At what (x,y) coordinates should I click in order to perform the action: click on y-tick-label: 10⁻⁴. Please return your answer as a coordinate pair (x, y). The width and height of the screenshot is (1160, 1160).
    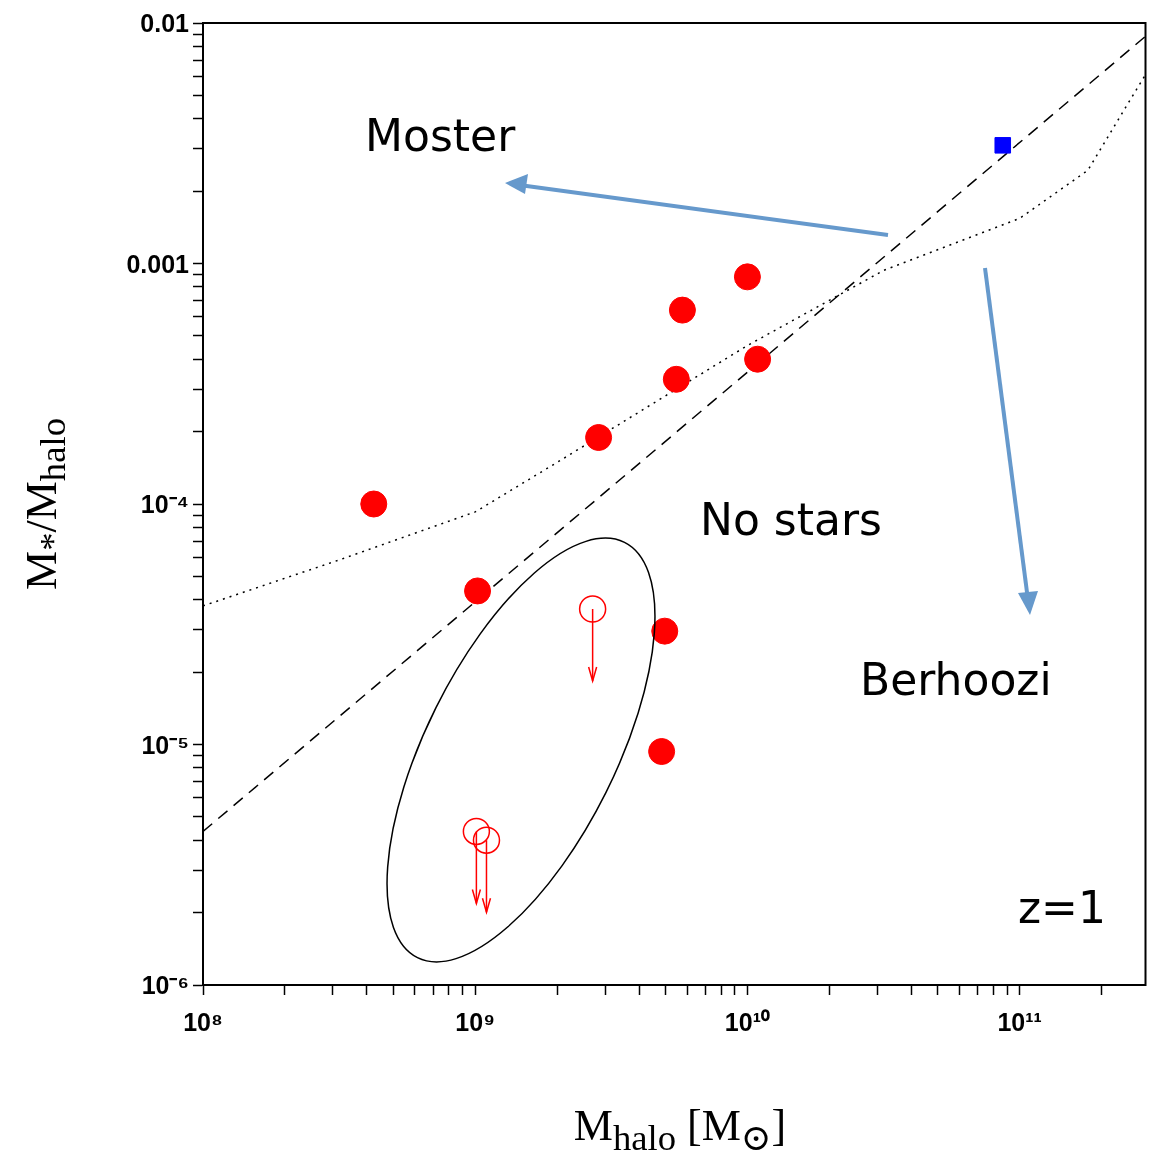
    Looking at the image, I should click on (164, 503).